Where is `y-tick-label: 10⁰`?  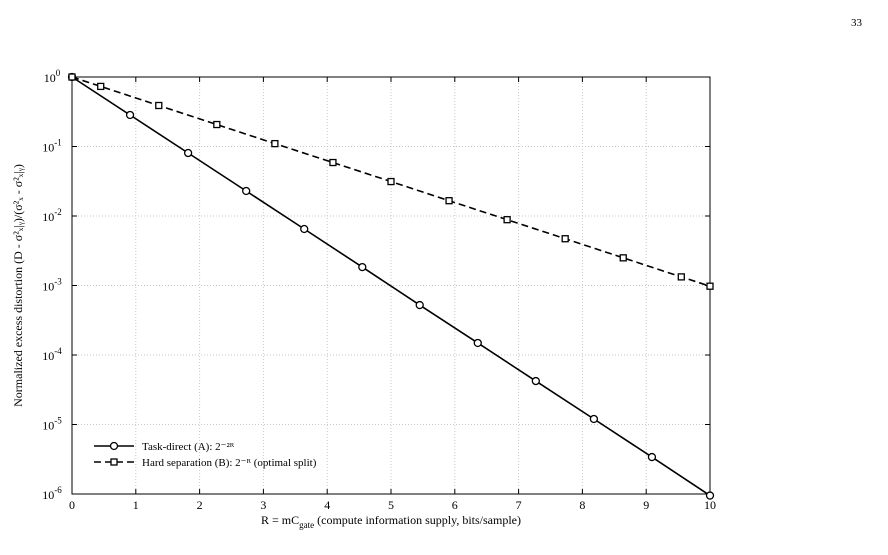
y-tick-label: 10⁰ is located at coordinates (52, 76).